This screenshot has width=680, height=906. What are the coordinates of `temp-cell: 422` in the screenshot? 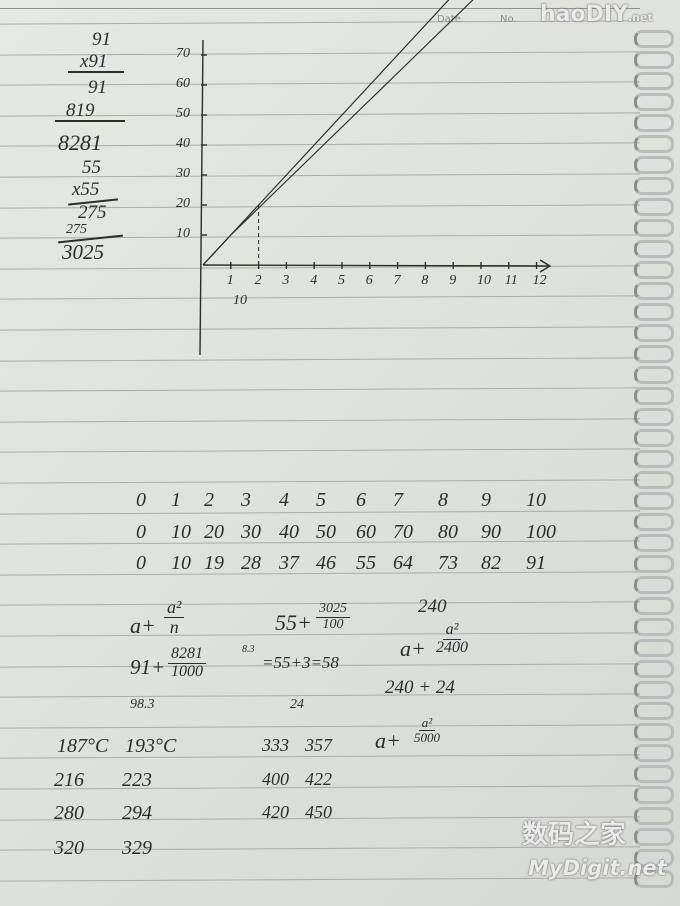 It's located at (318, 779).